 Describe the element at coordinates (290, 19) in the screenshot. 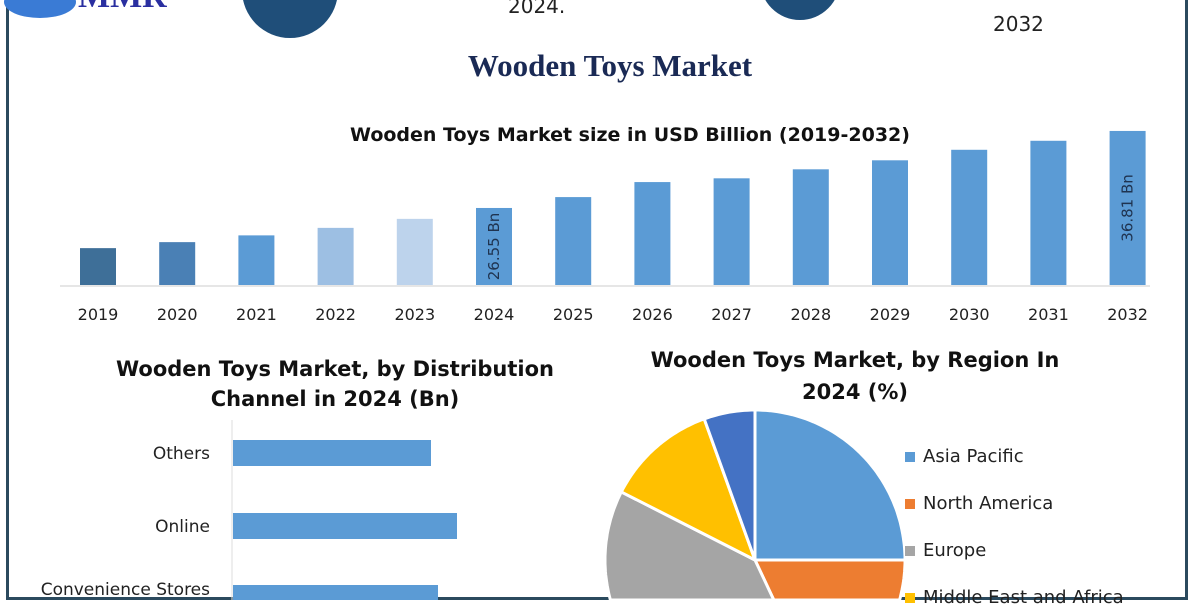

I see `top-circle-icon` at that location.